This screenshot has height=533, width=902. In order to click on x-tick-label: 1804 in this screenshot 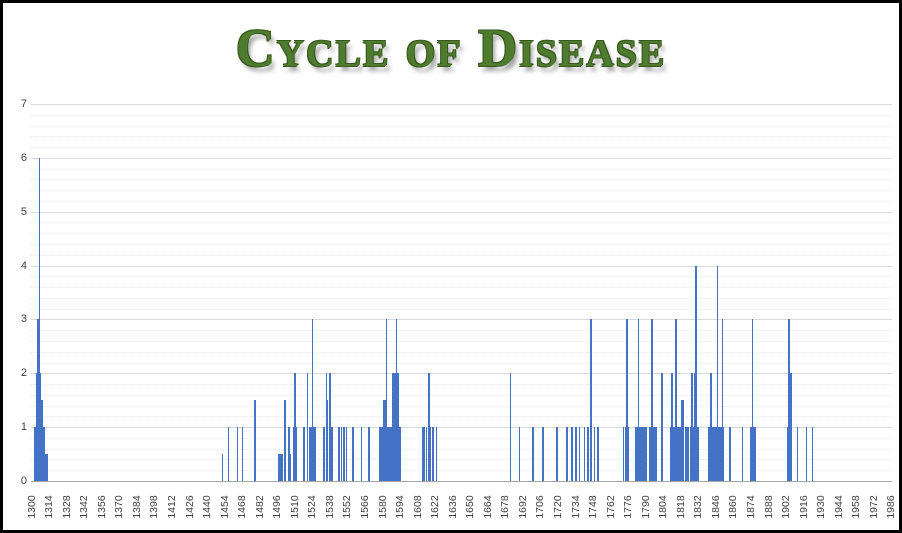, I will do `click(663, 507)`.